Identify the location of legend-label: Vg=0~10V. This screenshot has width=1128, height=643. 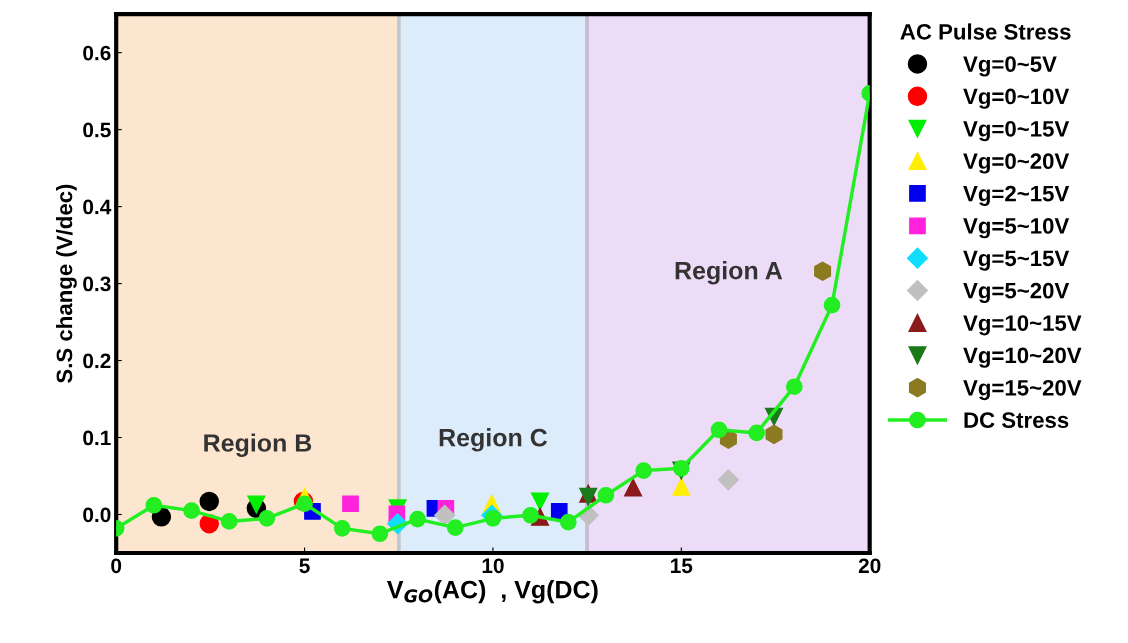
(1016, 98).